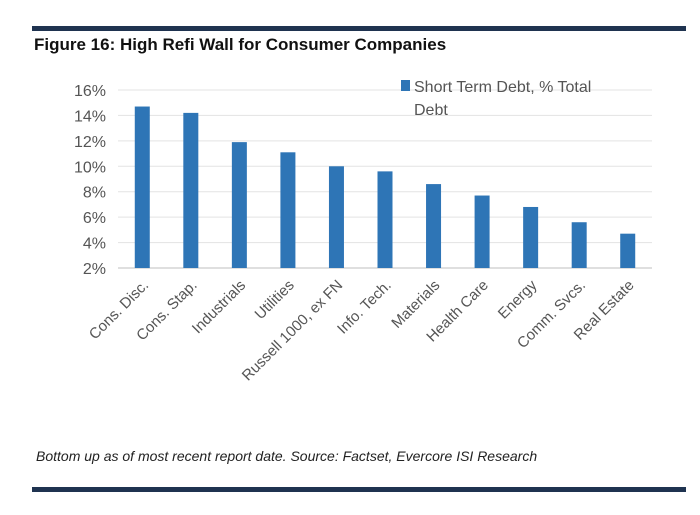 The width and height of the screenshot is (700, 515). I want to click on y-tick-label: 12%, so click(90, 142).